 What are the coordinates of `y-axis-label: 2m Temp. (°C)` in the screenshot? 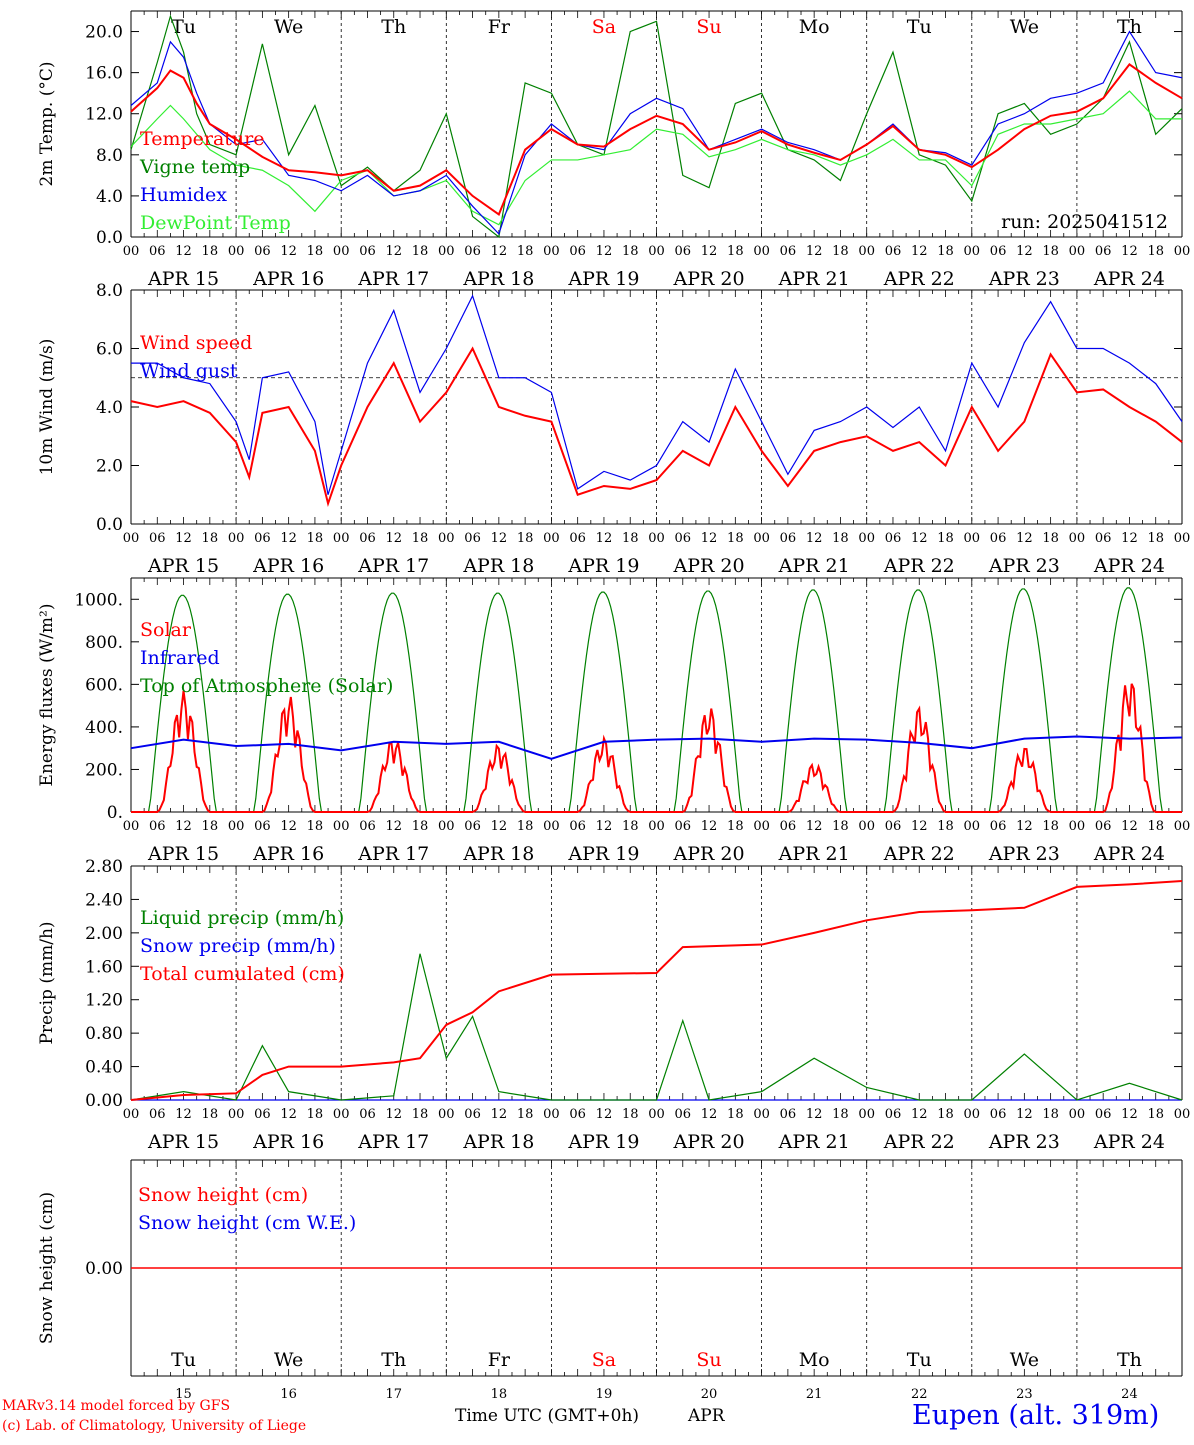 It's located at (47, 123).